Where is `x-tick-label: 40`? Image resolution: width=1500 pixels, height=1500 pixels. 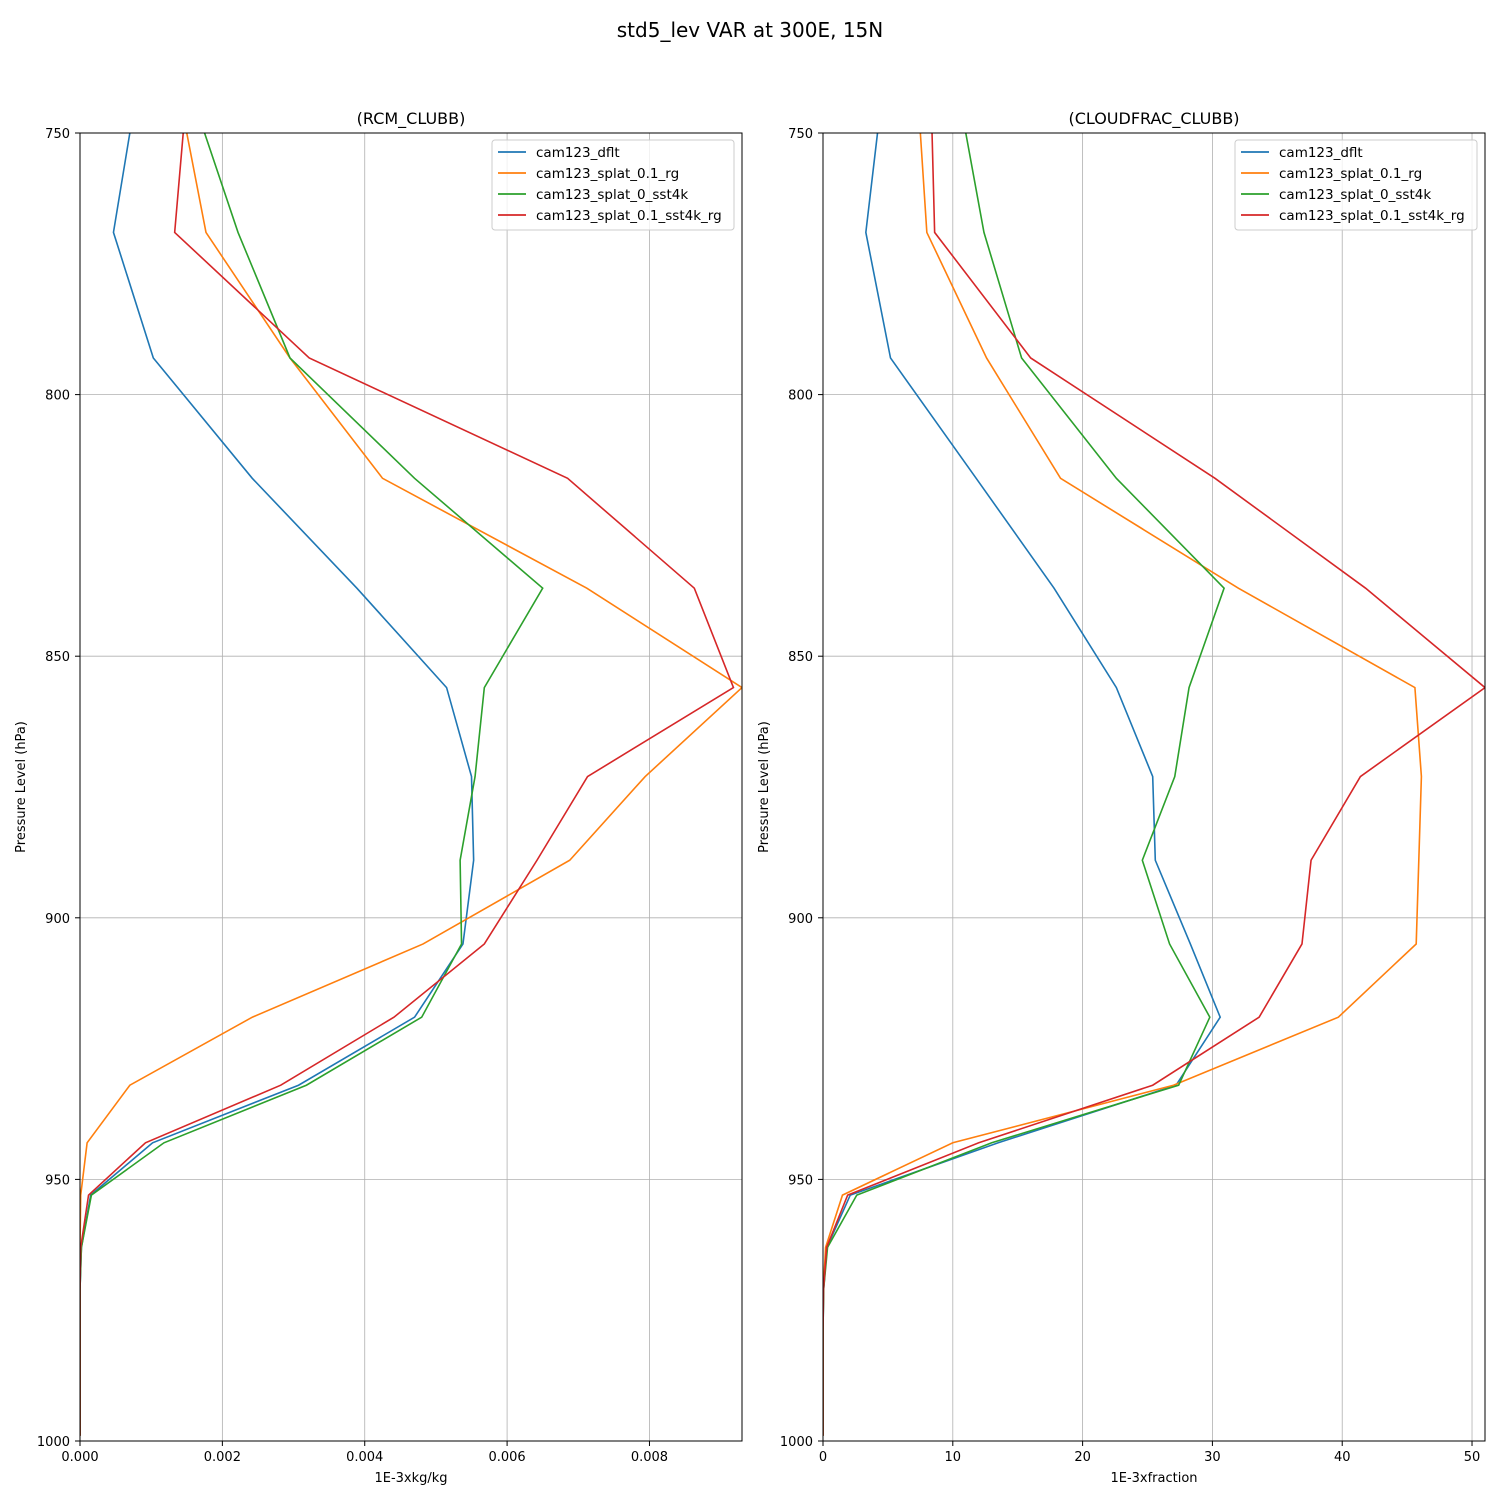 x-tick-label: 40 is located at coordinates (1342, 1457).